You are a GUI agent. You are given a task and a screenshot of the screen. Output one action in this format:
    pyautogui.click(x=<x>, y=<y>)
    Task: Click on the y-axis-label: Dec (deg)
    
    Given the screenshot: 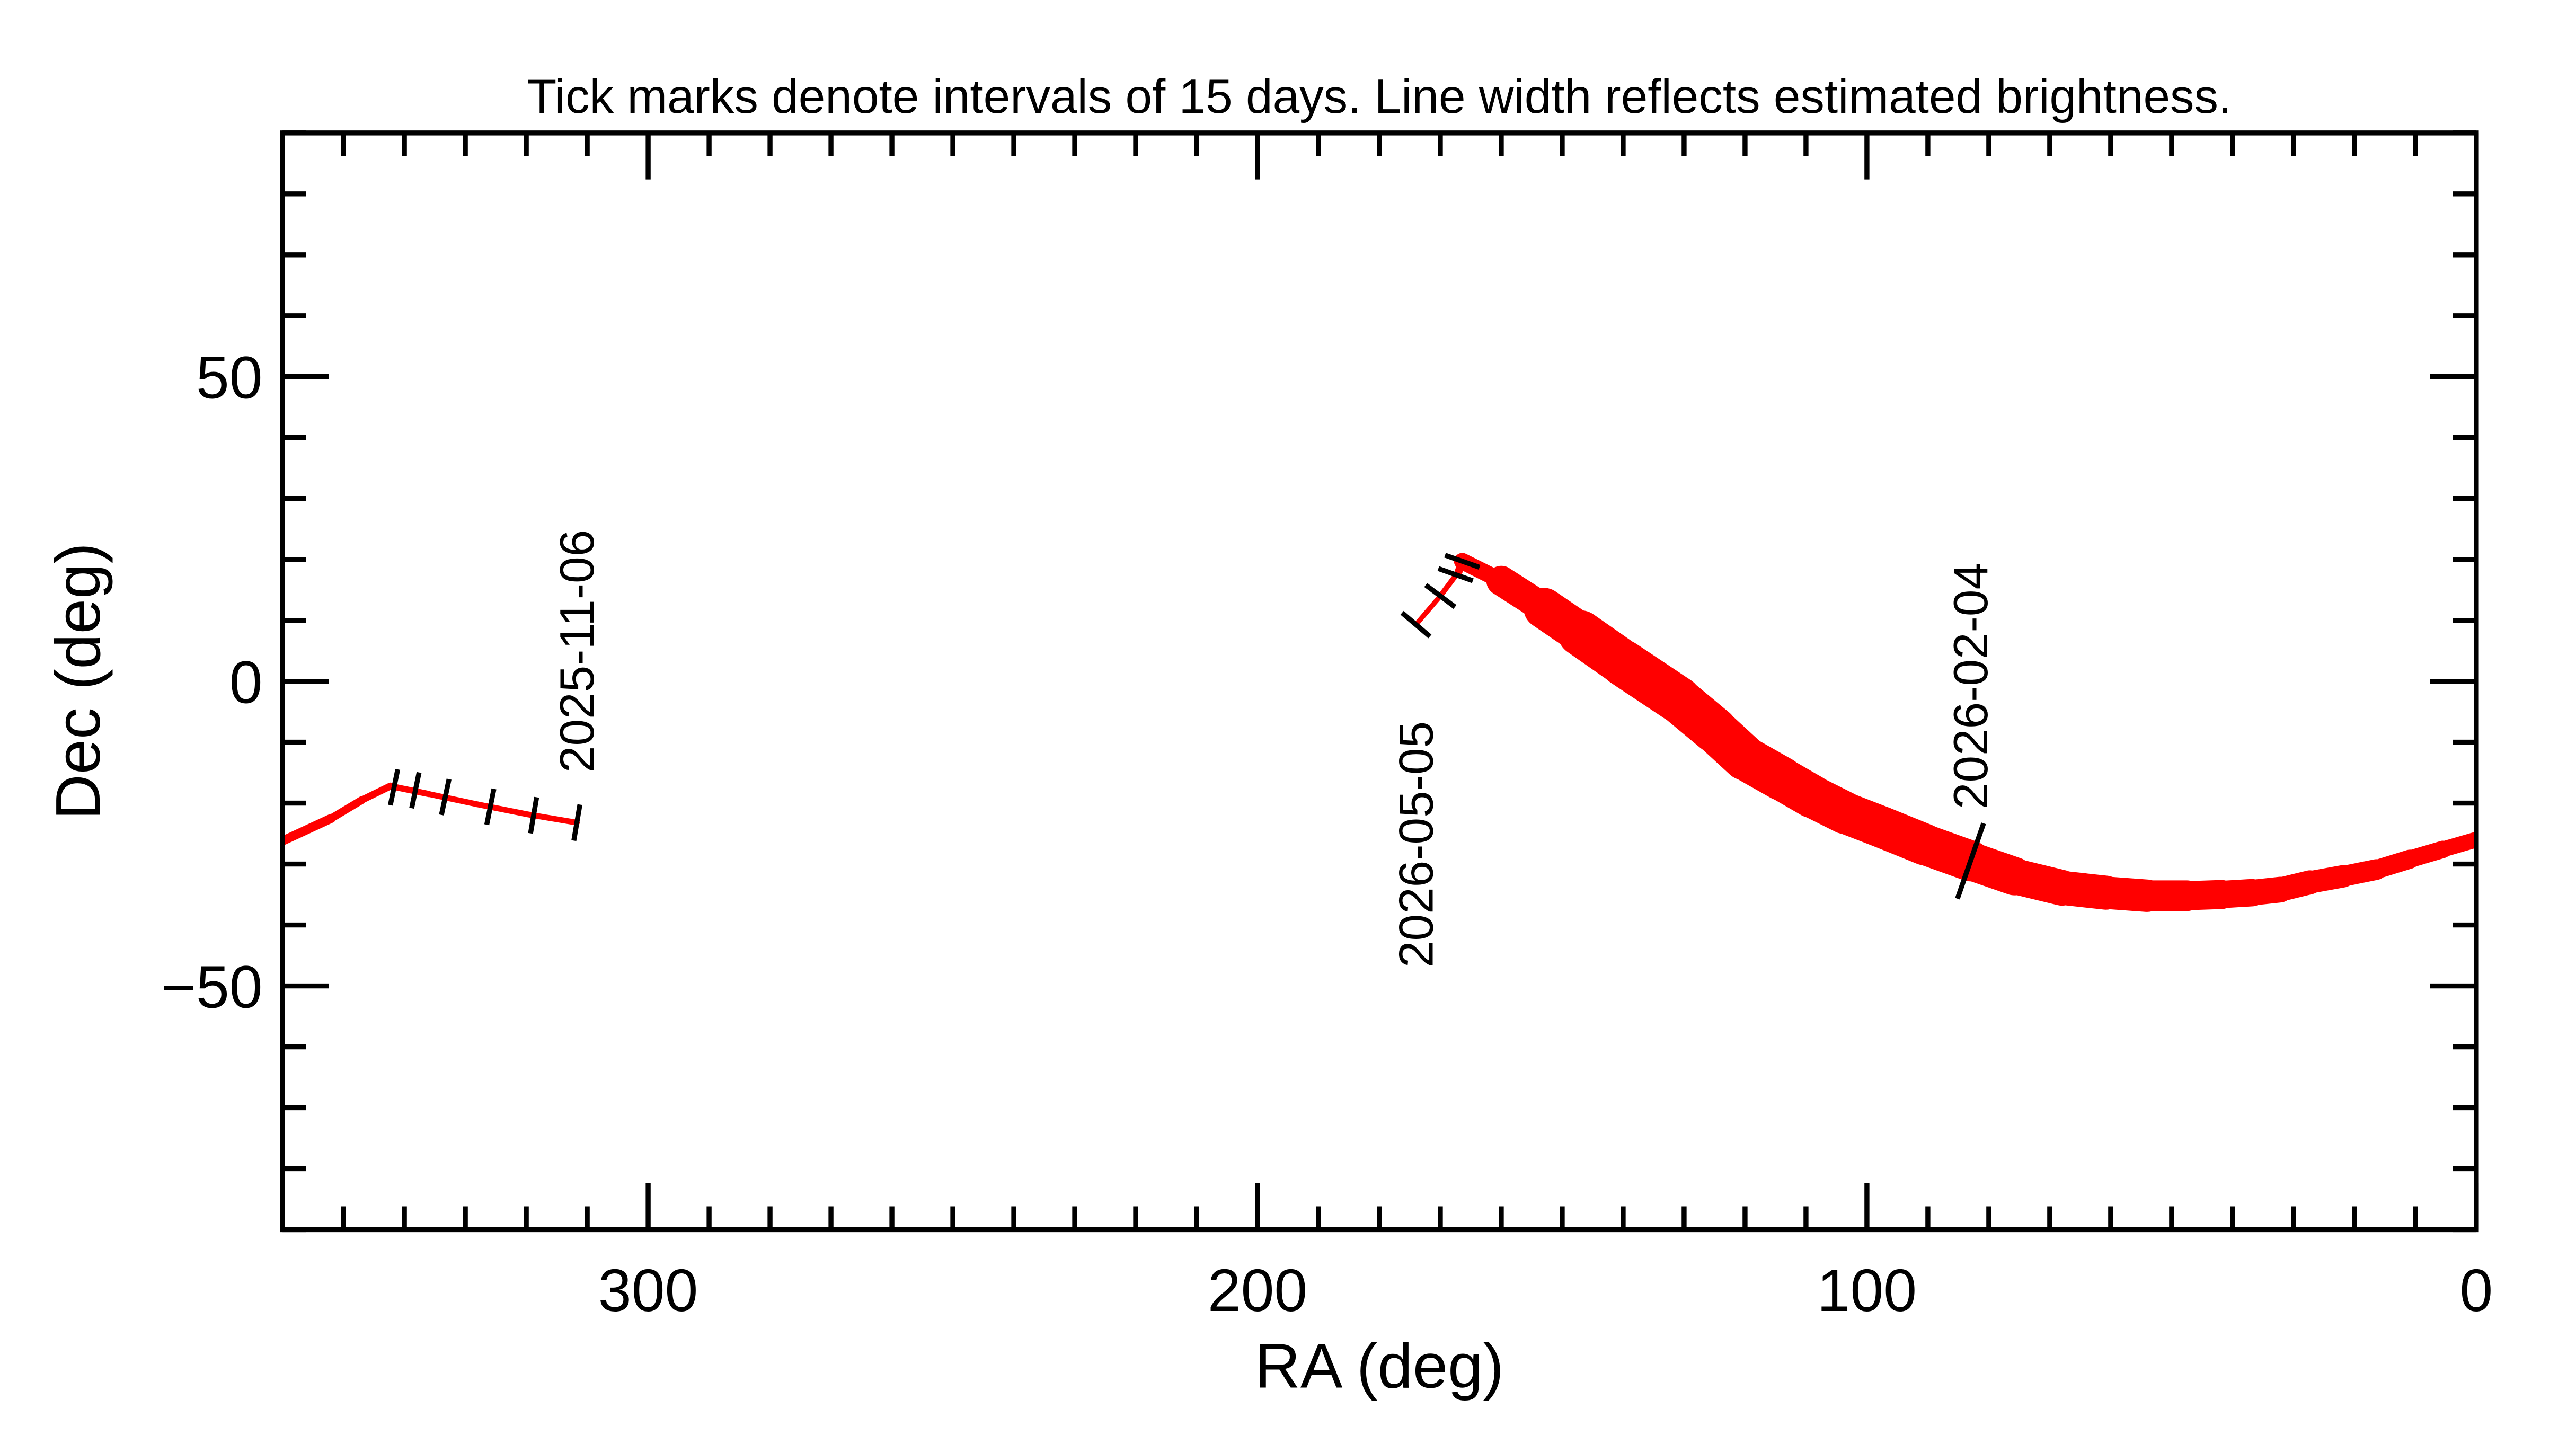 What is the action you would take?
    pyautogui.click(x=78, y=682)
    